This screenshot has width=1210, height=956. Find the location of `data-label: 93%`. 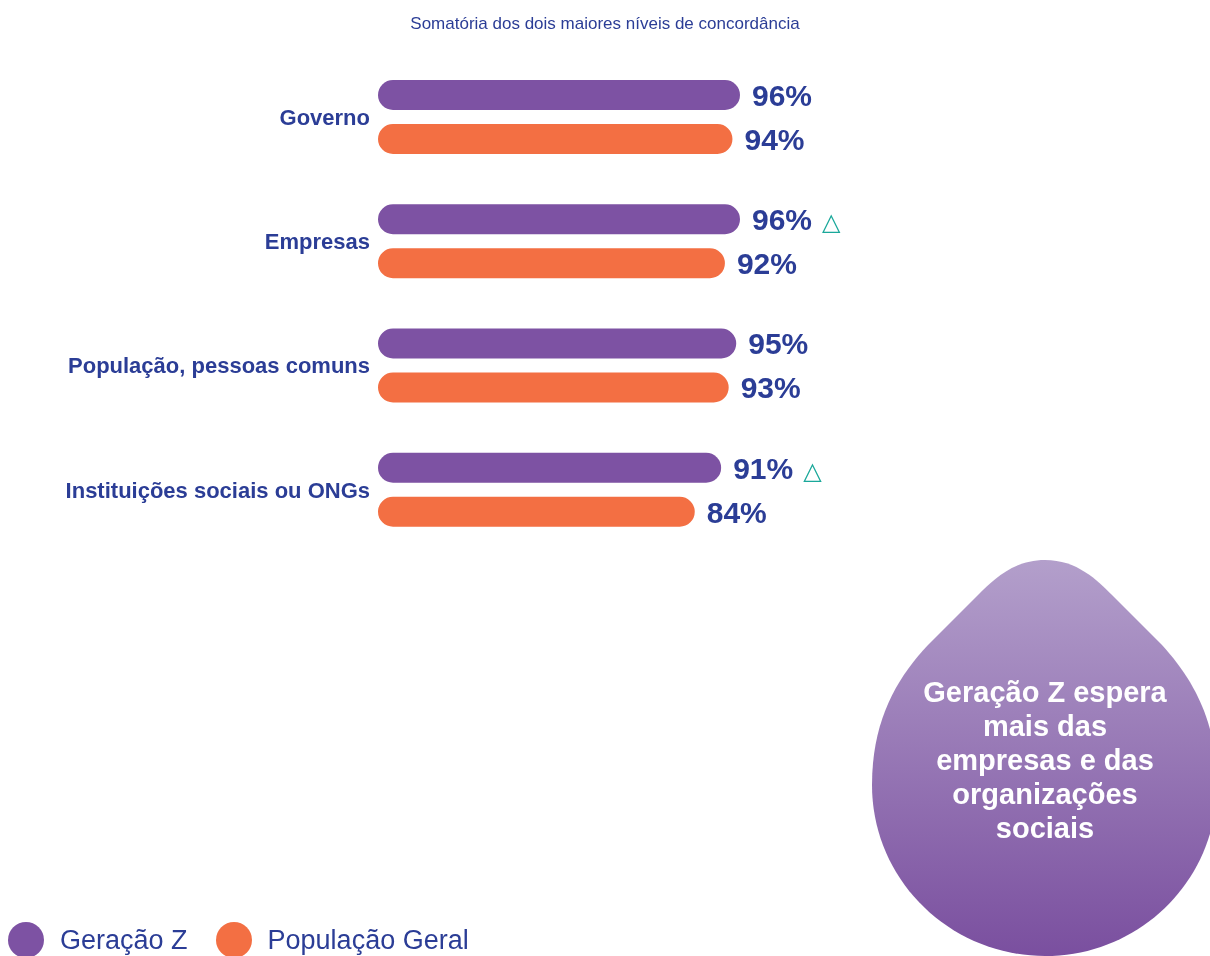

data-label: 93% is located at coordinates (770, 388).